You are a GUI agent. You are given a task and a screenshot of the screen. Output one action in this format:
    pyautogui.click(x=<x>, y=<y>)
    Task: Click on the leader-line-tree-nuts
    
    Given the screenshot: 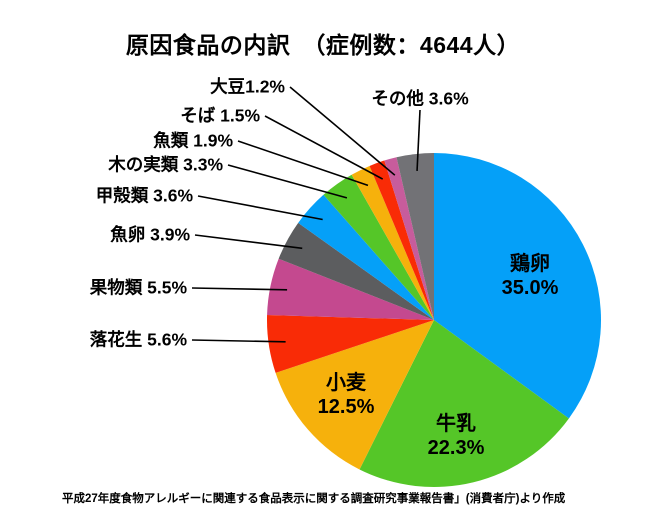 What is the action you would take?
    pyautogui.click(x=287, y=181)
    